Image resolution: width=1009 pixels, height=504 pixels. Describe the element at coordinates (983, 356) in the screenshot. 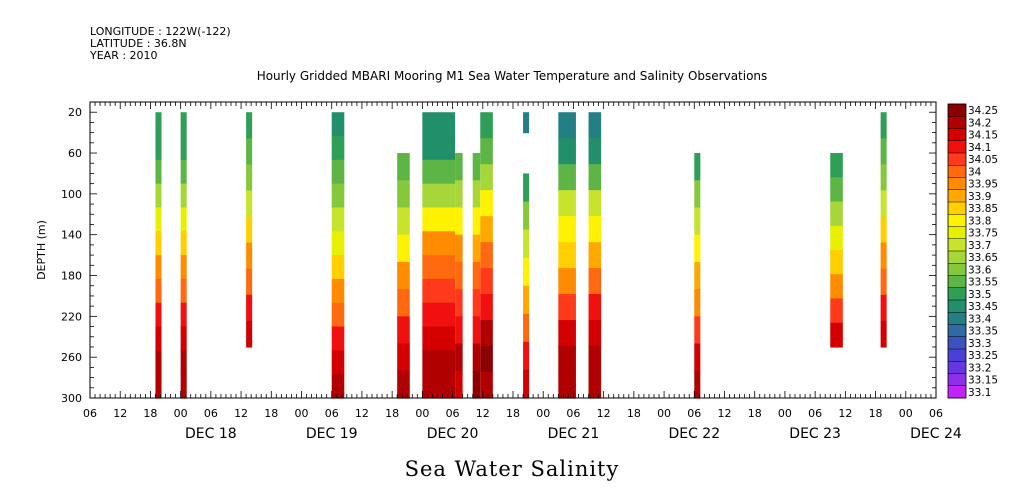

I see `colorbar-label: 33.25` at that location.